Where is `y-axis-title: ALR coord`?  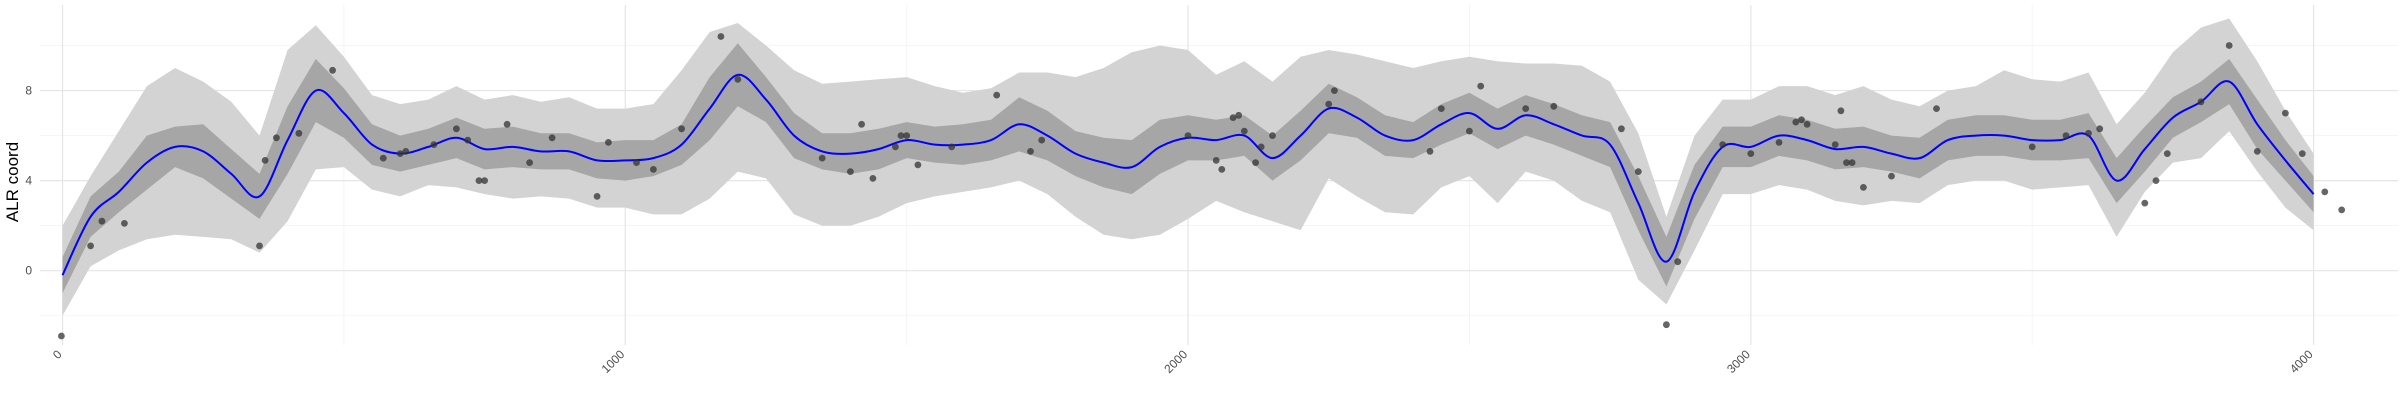
y-axis-title: ALR coord is located at coordinates (12, 182).